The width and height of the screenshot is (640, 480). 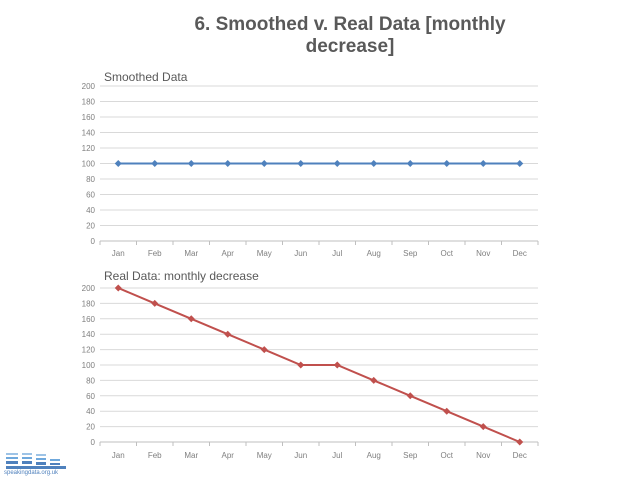 What do you see at coordinates (181, 276) in the screenshot?
I see `chart-title: Real Data: monthly decrease` at bounding box center [181, 276].